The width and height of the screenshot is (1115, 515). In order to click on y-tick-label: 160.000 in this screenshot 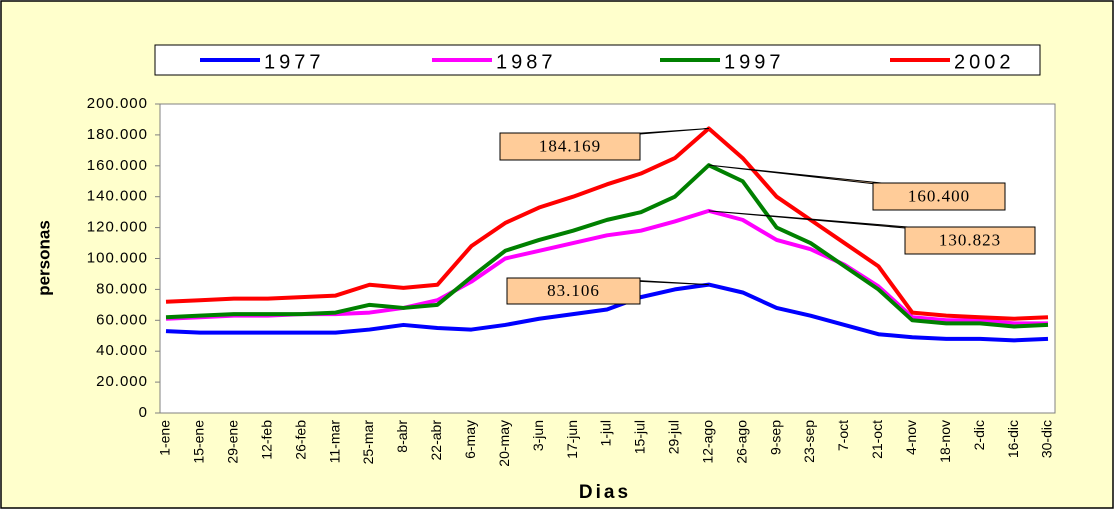, I will do `click(117, 165)`.